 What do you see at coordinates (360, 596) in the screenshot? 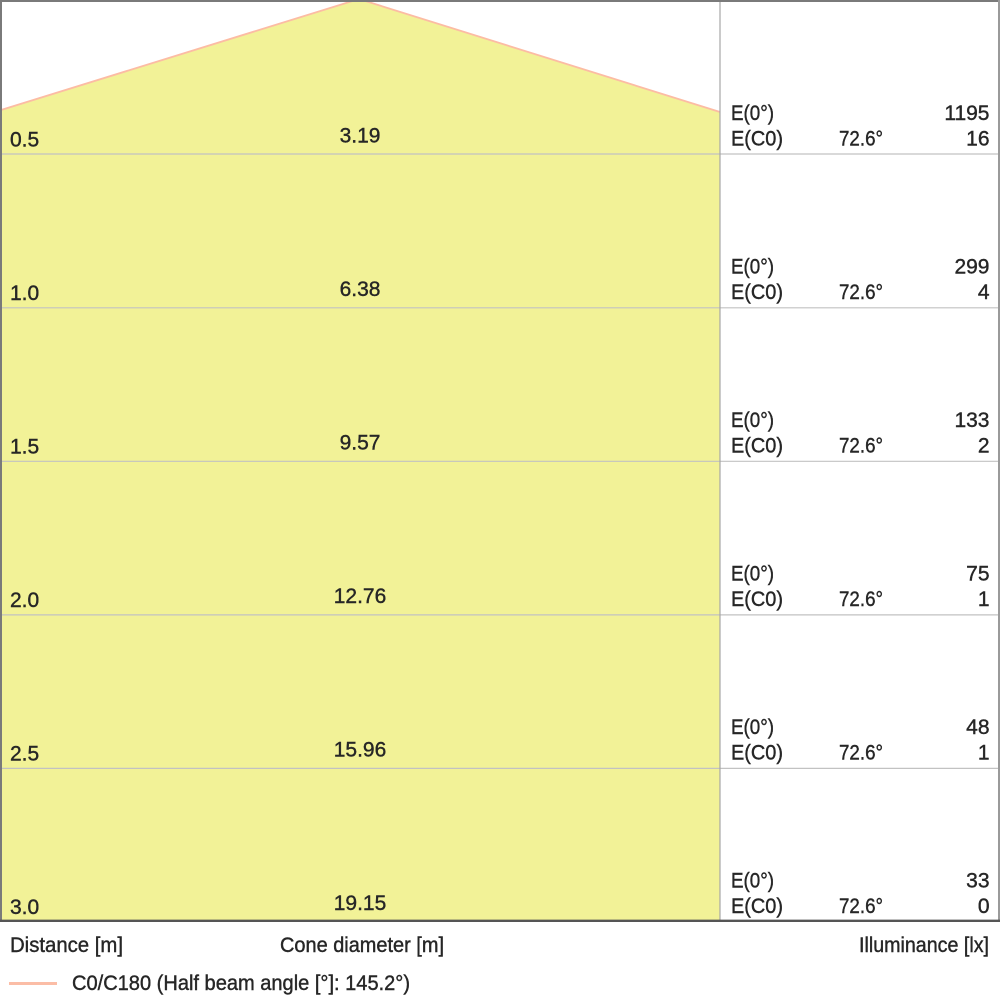
I see `svg-text: 12.76` at bounding box center [360, 596].